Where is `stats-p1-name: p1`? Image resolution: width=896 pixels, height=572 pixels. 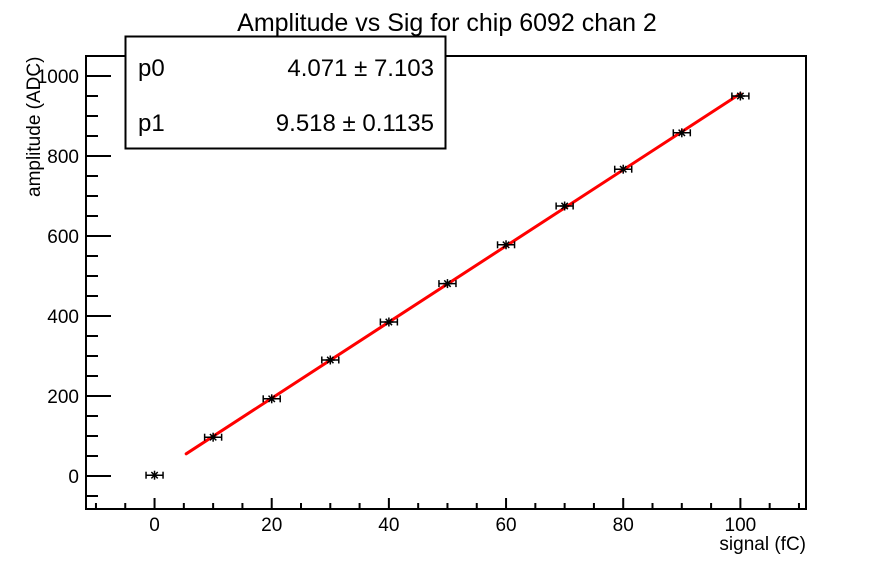
stats-p1-name: p1 is located at coordinates (151, 123).